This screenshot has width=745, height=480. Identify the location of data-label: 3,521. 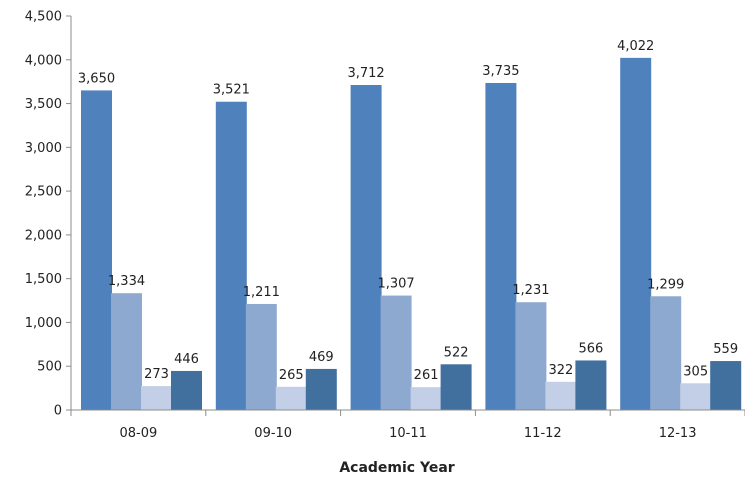
(231, 90).